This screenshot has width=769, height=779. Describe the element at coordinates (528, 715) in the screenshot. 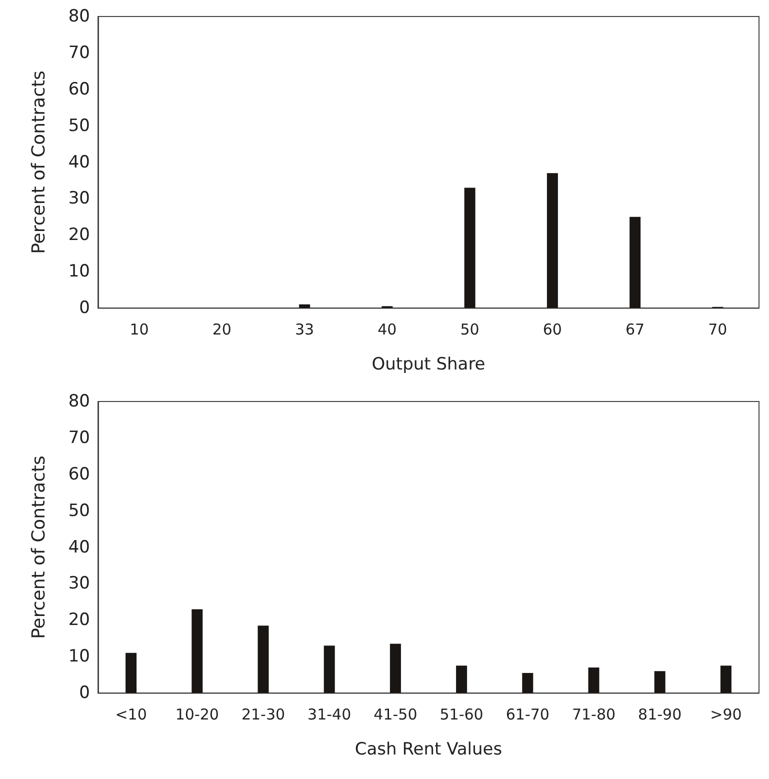

I see `x-tick-label: 61-70` at that location.